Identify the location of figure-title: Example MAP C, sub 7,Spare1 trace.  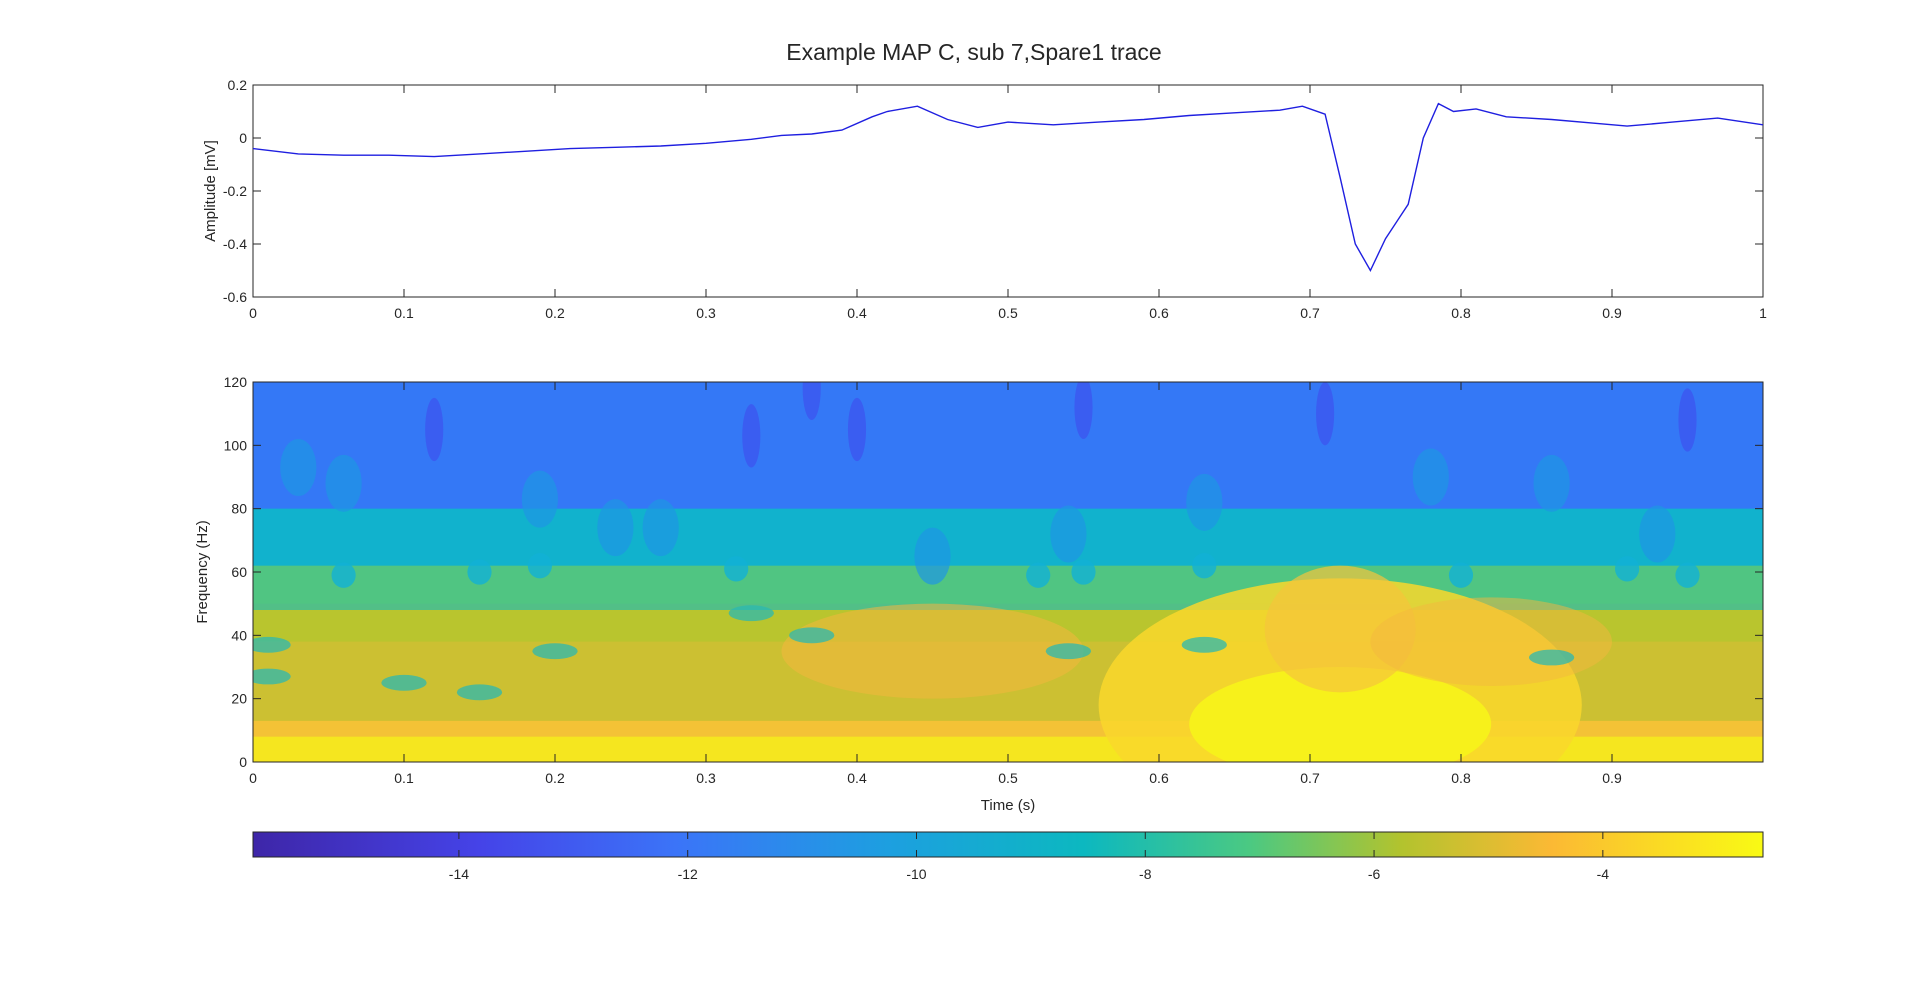
(973, 52).